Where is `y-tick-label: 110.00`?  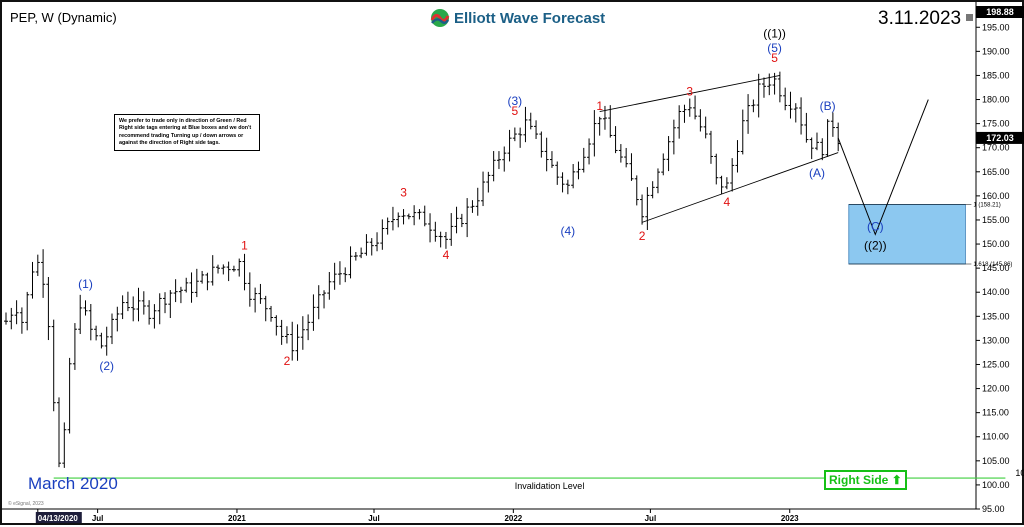 y-tick-label: 110.00 is located at coordinates (995, 437).